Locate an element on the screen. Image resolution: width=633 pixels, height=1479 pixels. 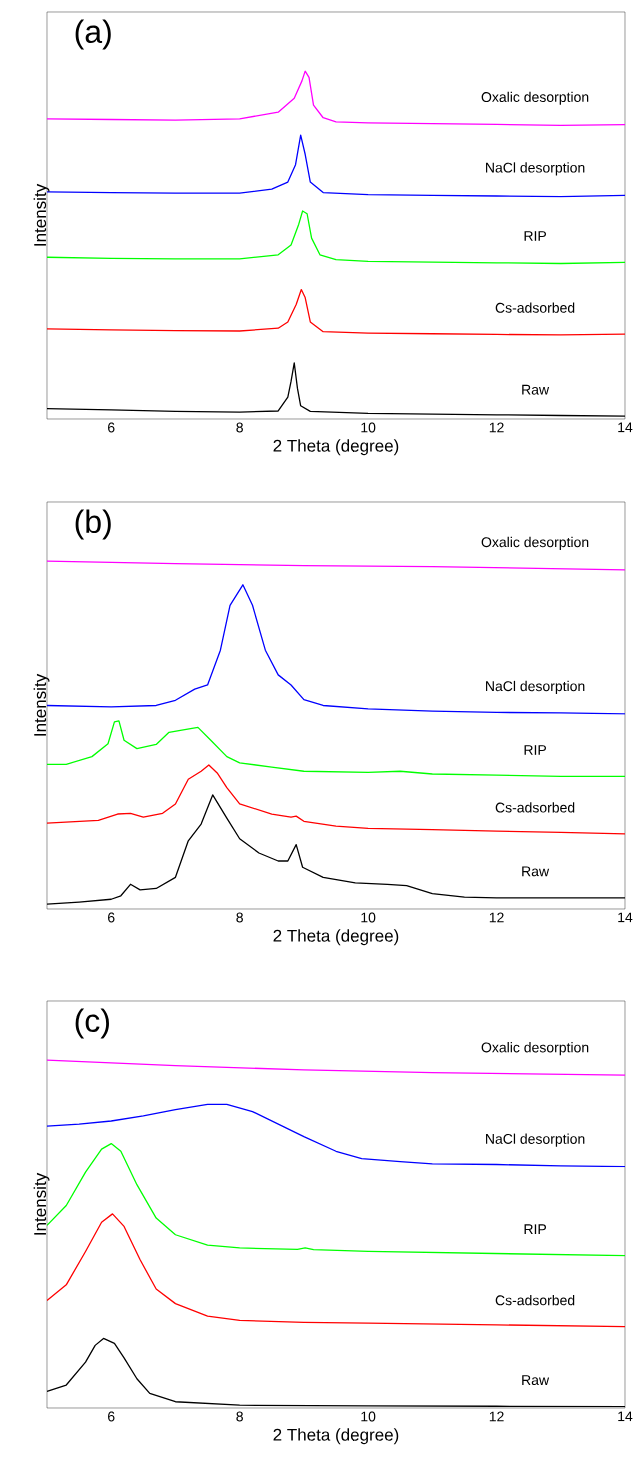
chart-title: (c) is located at coordinates (92, 1023).